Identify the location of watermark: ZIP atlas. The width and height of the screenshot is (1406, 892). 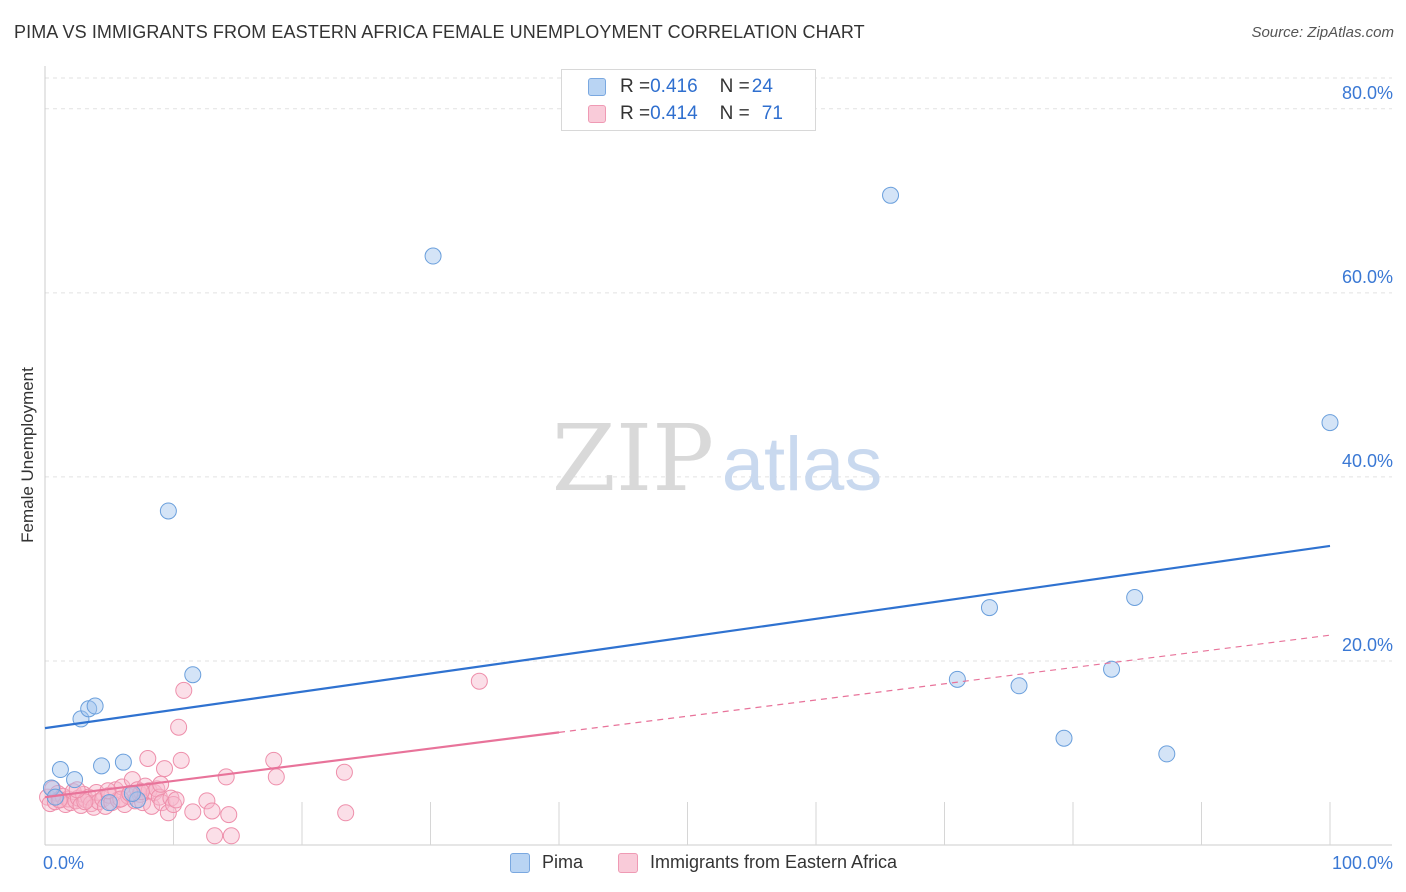
(717, 458).